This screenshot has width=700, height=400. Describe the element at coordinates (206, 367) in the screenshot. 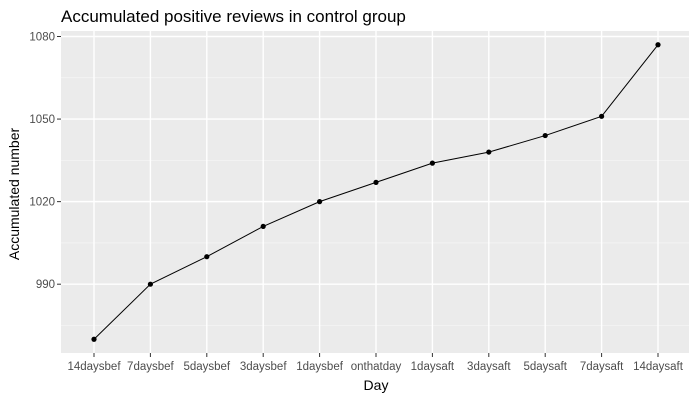

I see `x-tick-label: 5daysbef` at that location.